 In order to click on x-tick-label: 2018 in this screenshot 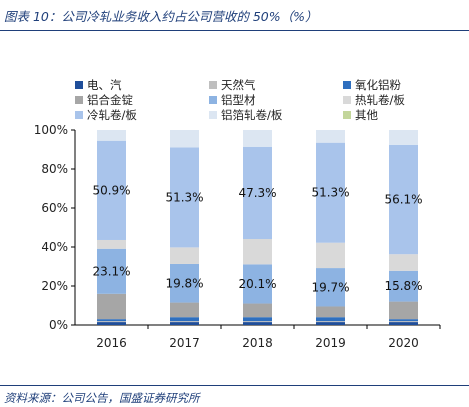, I will do `click(257, 343)`.